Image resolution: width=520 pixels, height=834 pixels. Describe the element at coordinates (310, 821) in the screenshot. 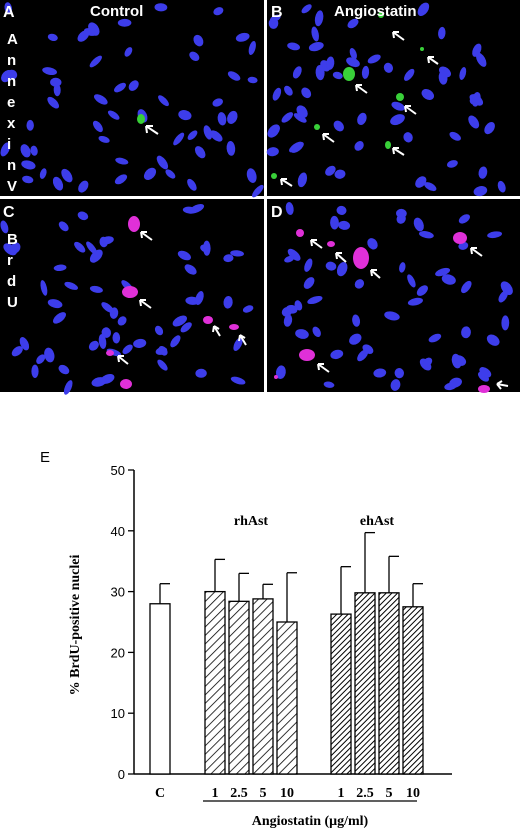

I see `x-axis-label: Angiostatin (μg/ml)` at that location.